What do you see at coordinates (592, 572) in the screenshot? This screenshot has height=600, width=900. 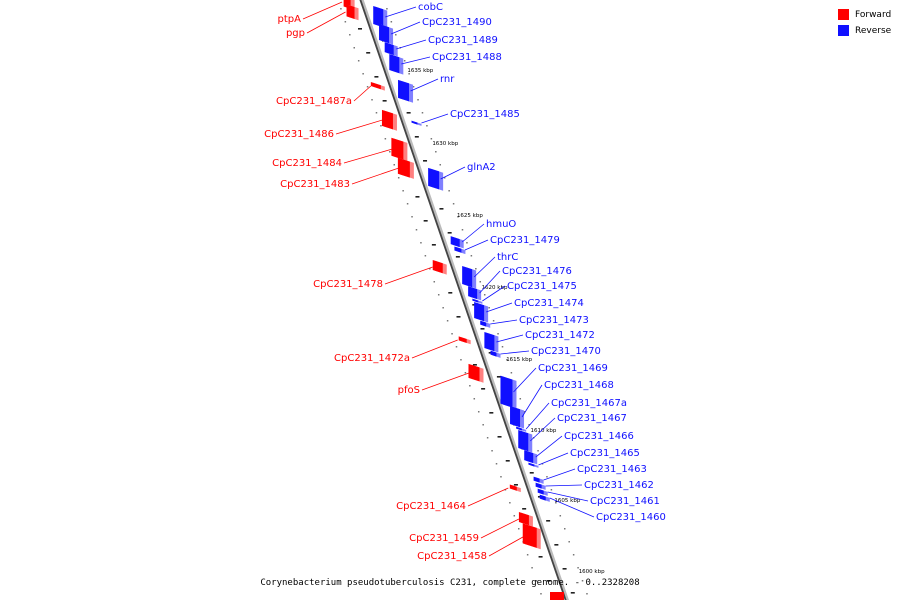 I see `scale-label: 1600 kbp` at bounding box center [592, 572].